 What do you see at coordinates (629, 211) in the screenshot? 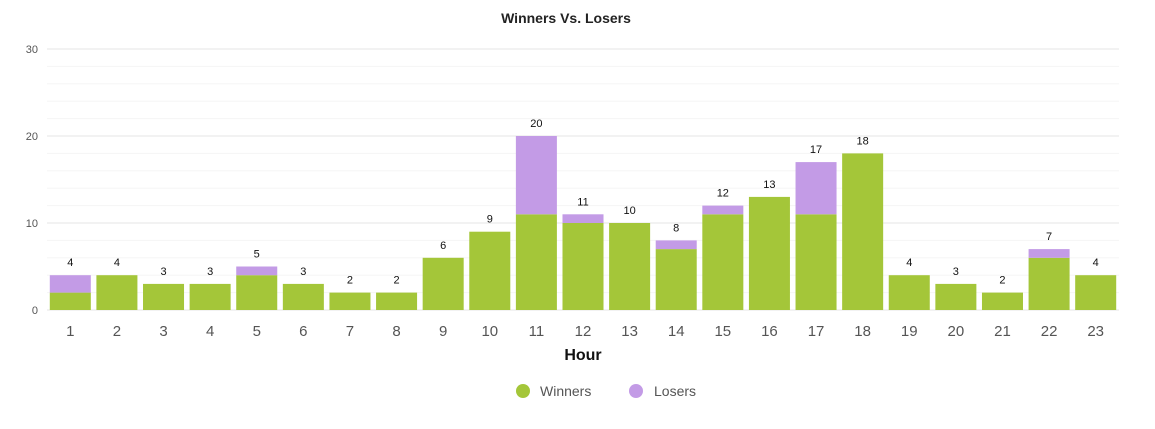
I see `data-label-13: 10` at bounding box center [629, 211].